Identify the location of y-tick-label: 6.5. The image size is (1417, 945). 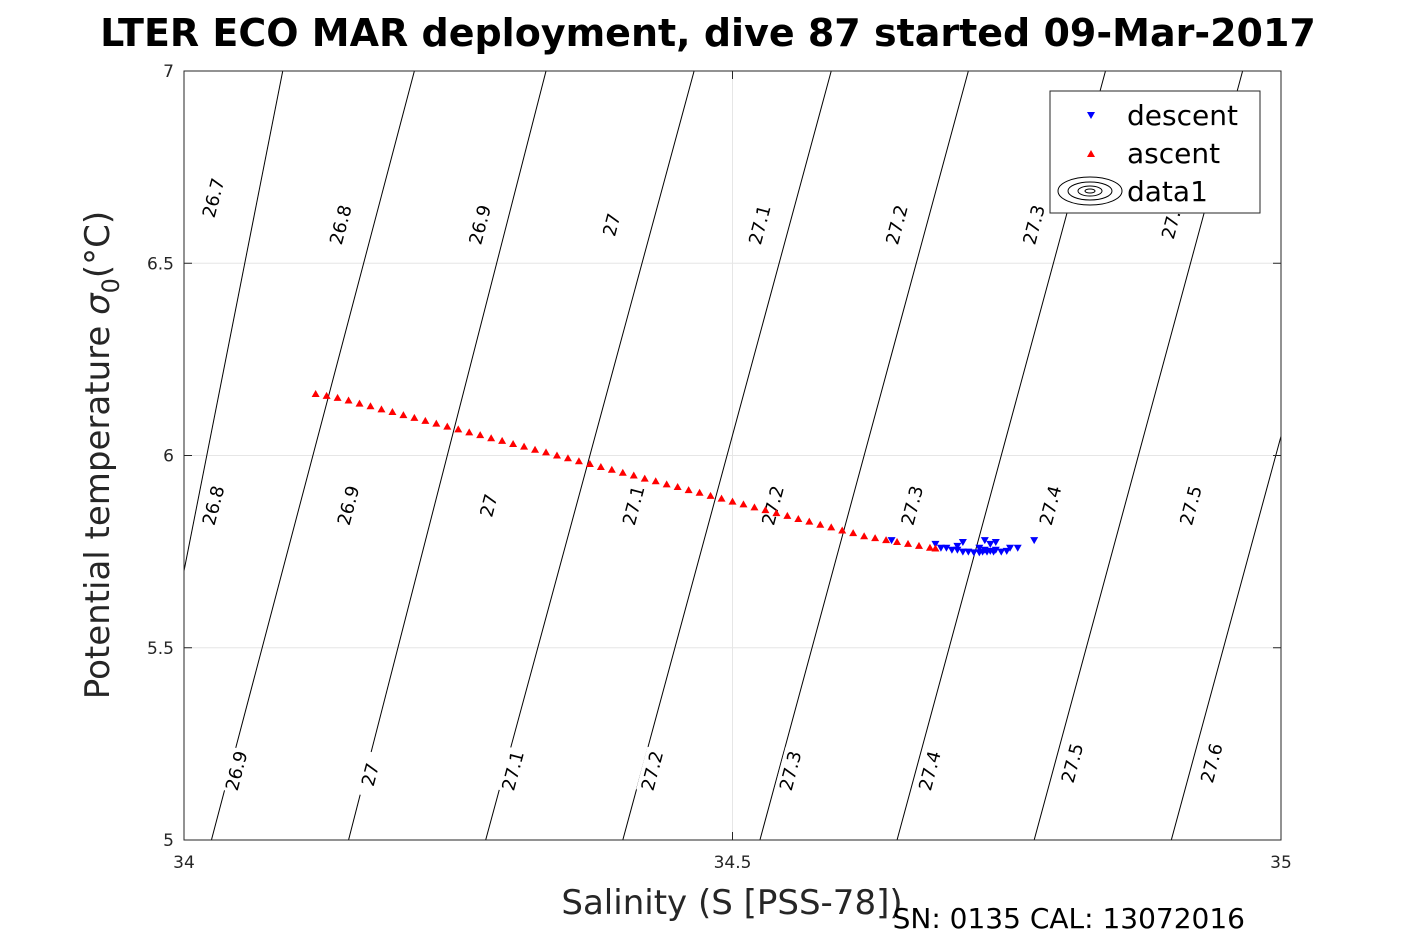
(160, 264).